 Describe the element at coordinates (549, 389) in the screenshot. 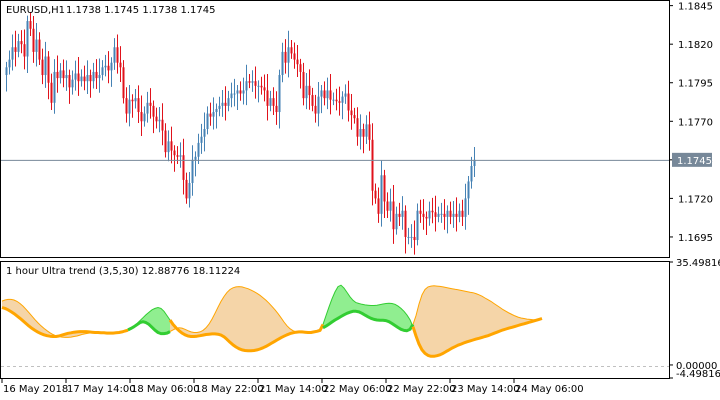

I see `time-tick-label: 24 May 06:00` at that location.